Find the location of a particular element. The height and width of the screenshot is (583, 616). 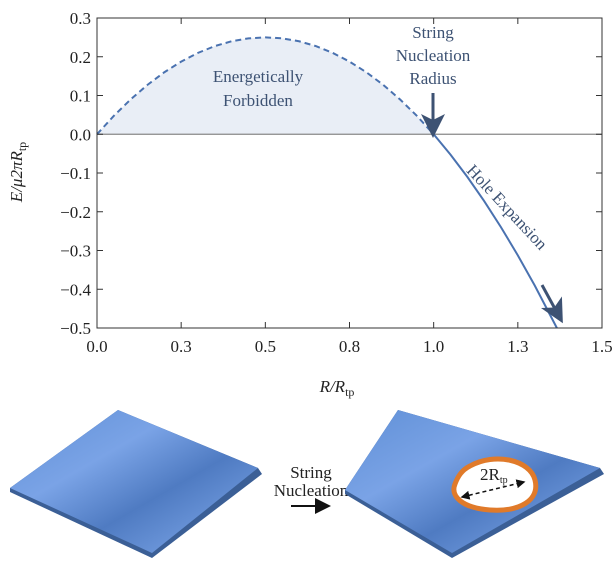

annotation: Forbidden is located at coordinates (258, 100).